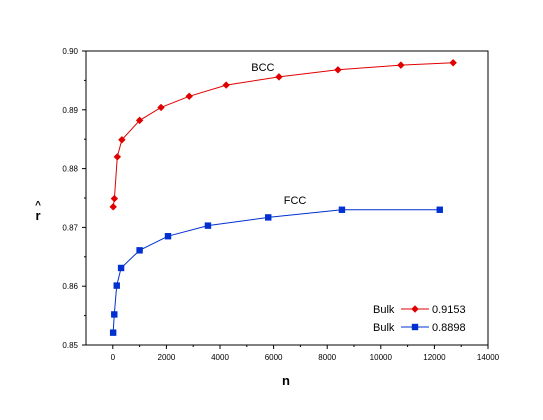 Image resolution: width=543 pixels, height=420 pixels. I want to click on y-axis-title: r, so click(37, 215).